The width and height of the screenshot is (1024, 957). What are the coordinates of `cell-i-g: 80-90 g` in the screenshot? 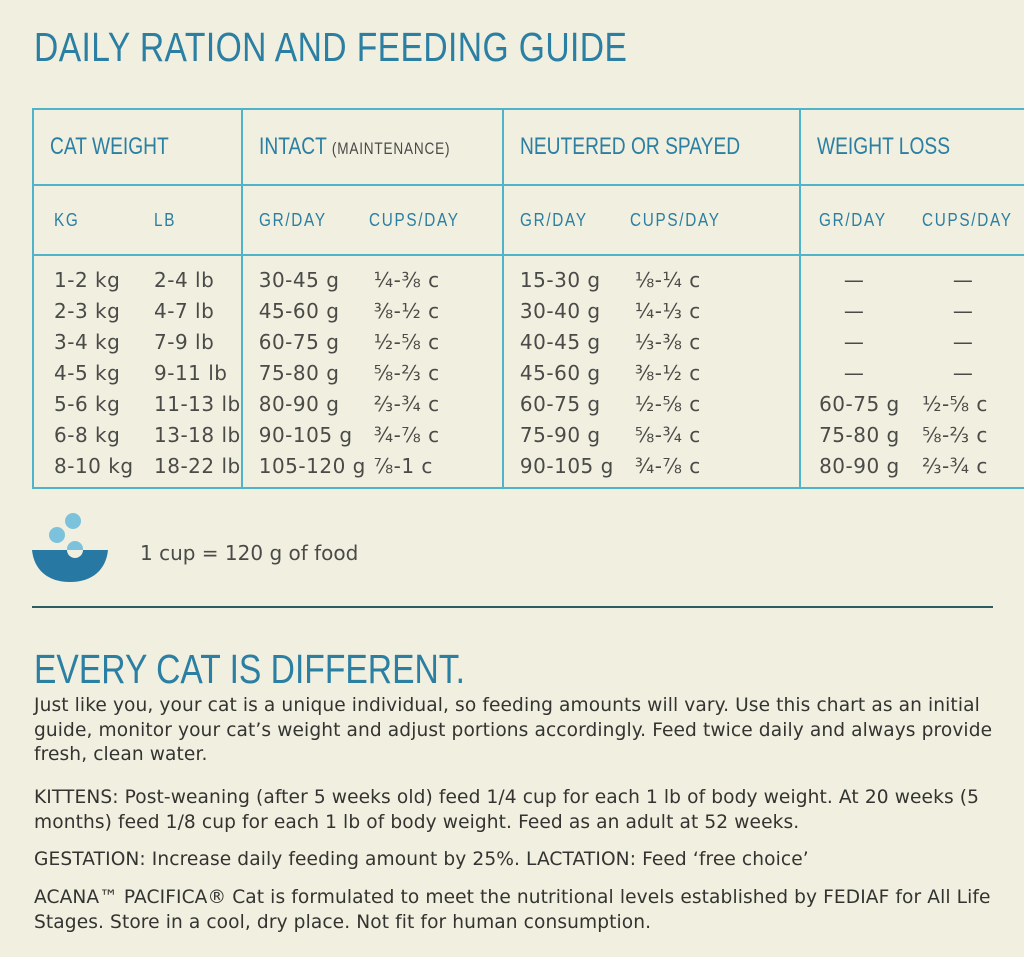 It's located at (299, 403).